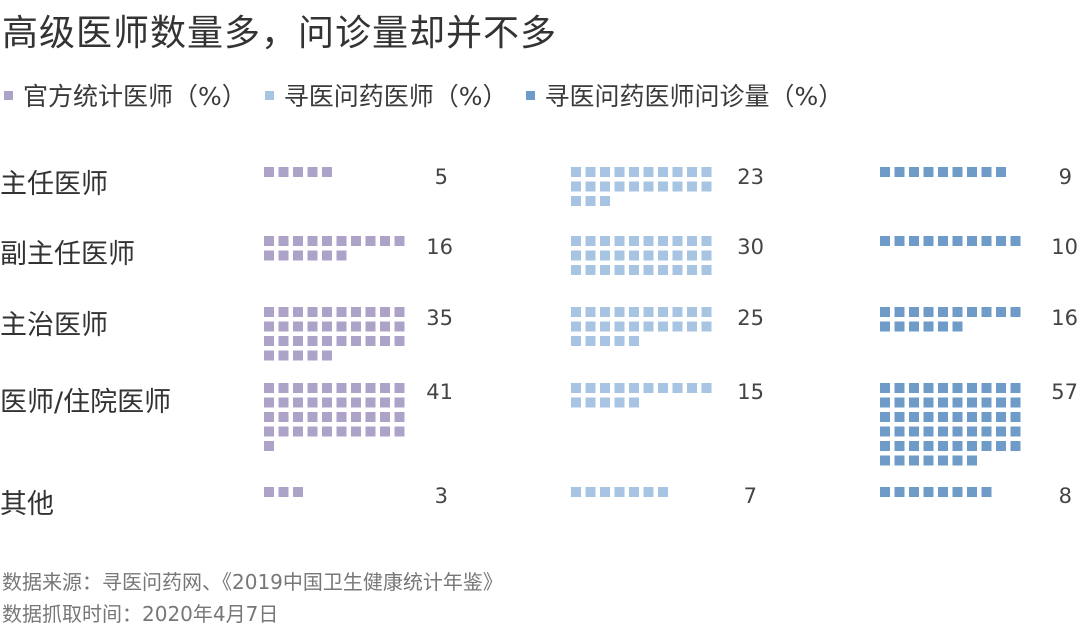 The width and height of the screenshot is (1081, 631). Describe the element at coordinates (441, 496) in the screenshot. I see `value-official-other: 3` at that location.